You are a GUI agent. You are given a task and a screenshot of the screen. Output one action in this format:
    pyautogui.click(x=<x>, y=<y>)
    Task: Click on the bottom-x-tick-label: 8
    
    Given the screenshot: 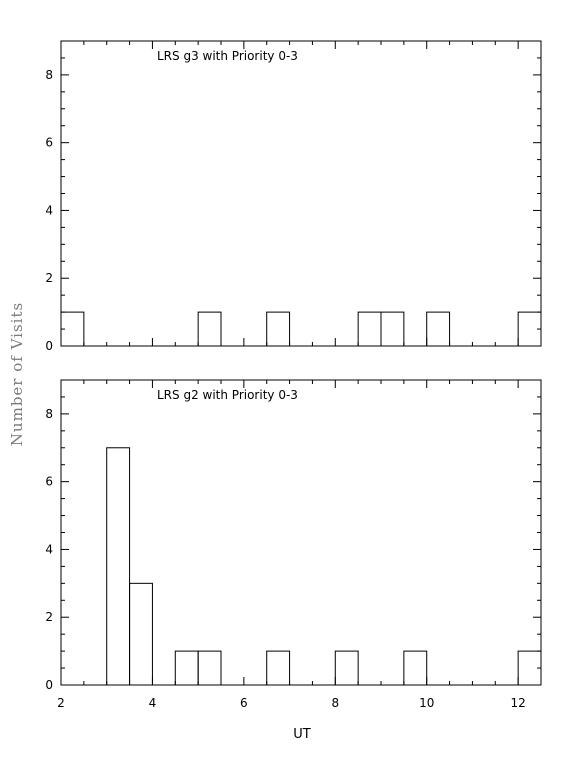 What is the action you would take?
    pyautogui.click(x=335, y=703)
    